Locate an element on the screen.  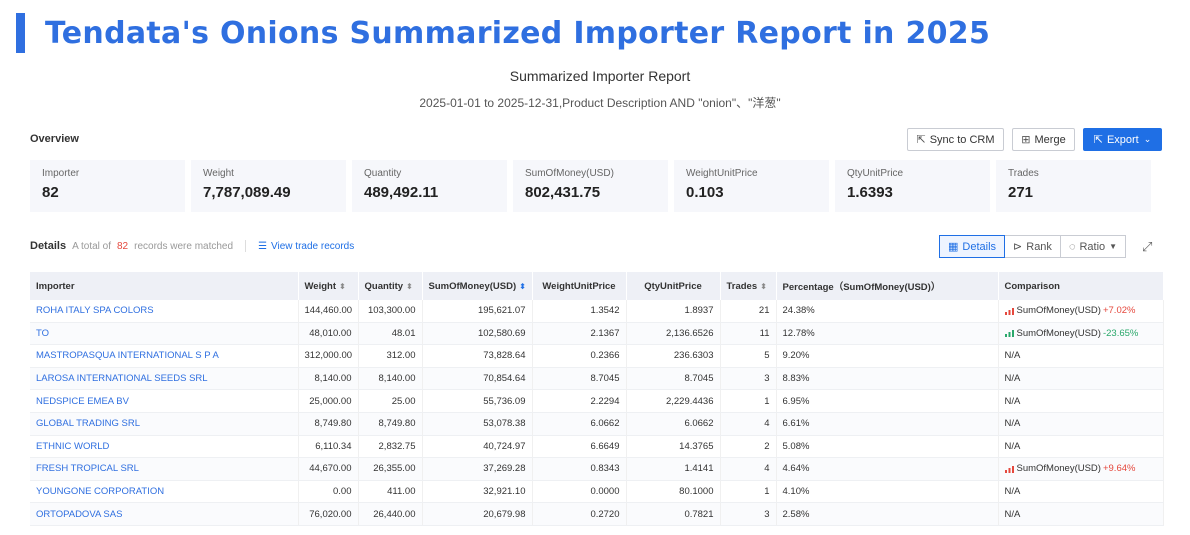
total-prefix: A total of is located at coordinates (91, 246).